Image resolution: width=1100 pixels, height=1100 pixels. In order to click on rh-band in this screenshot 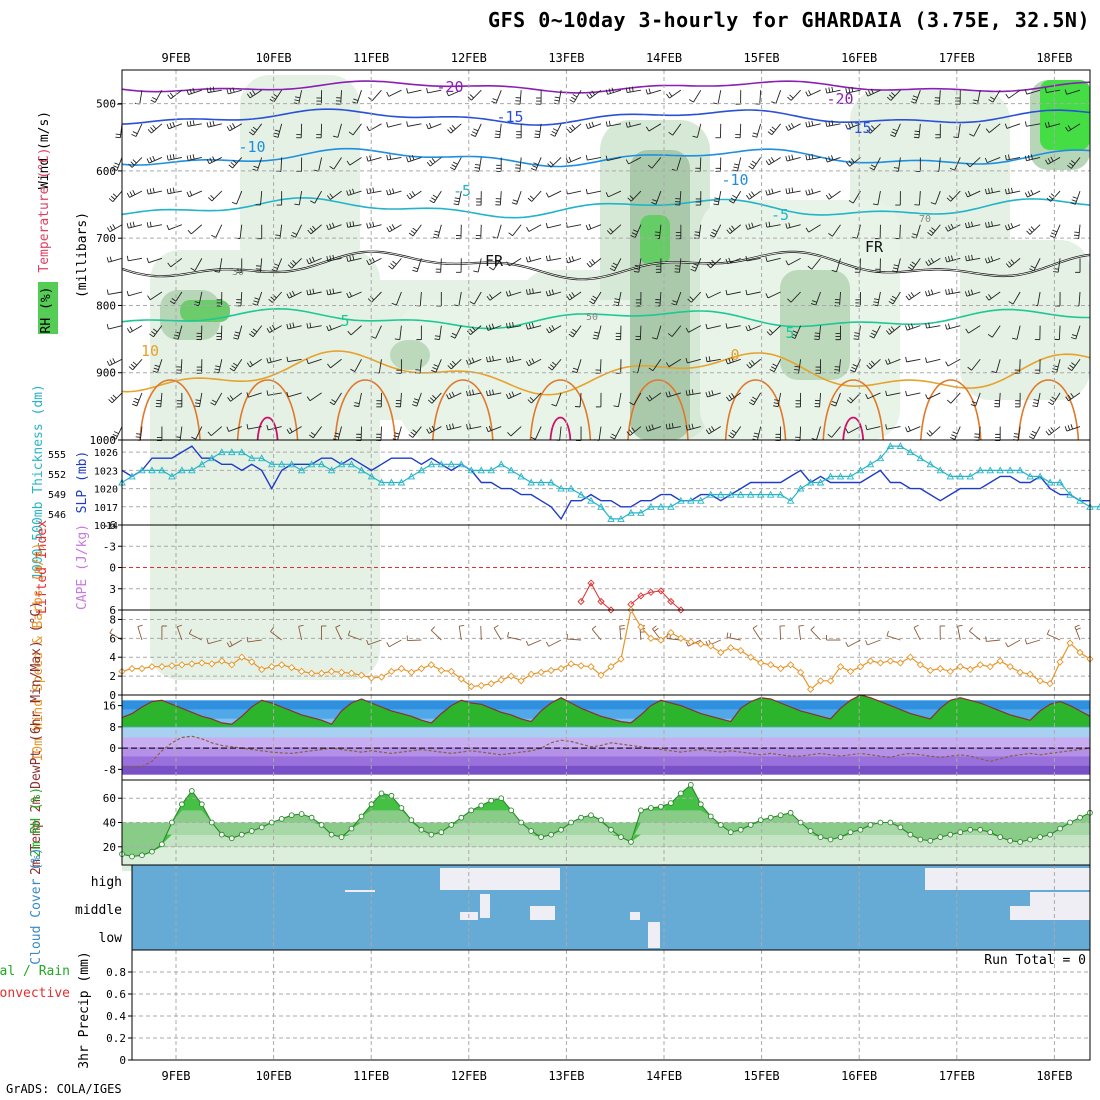, I will do `click(606, 845)`.